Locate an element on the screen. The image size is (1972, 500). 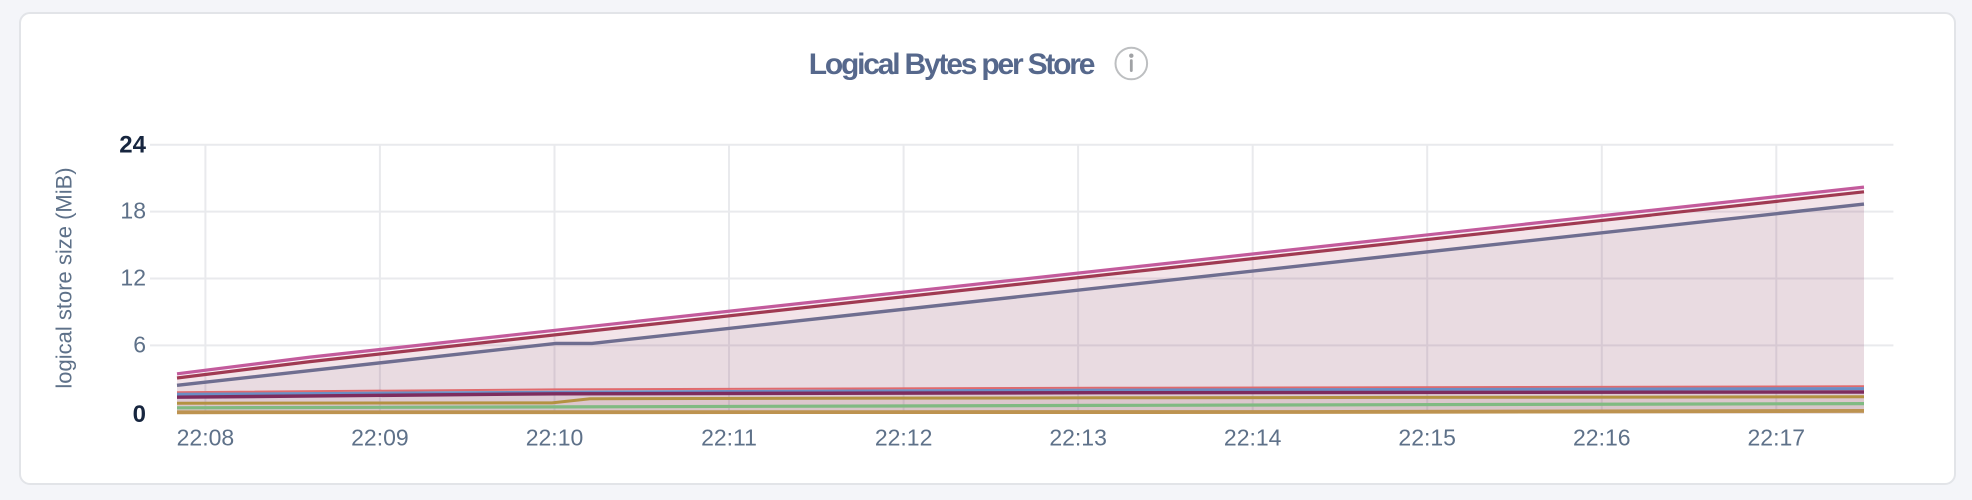
svg-text: 22:13 is located at coordinates (1078, 438).